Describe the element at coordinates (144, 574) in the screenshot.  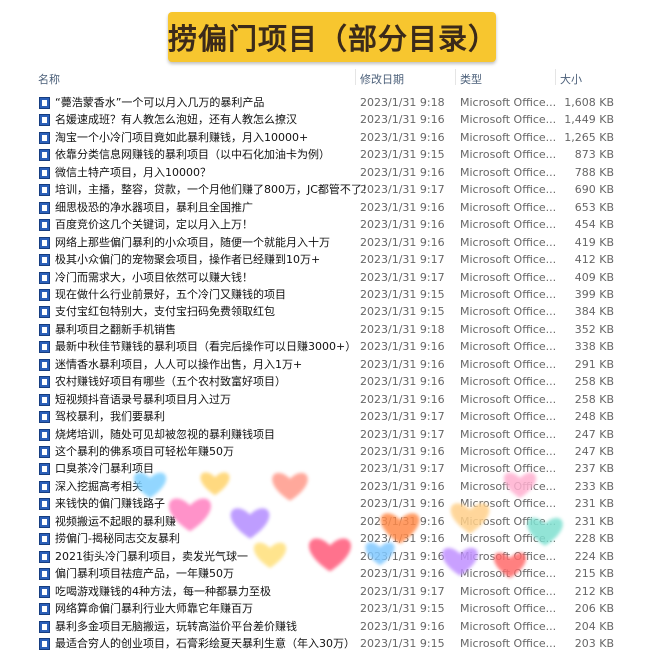
I see `file-name: 偏门暴利项目祛痘产品，一年赚50万` at that location.